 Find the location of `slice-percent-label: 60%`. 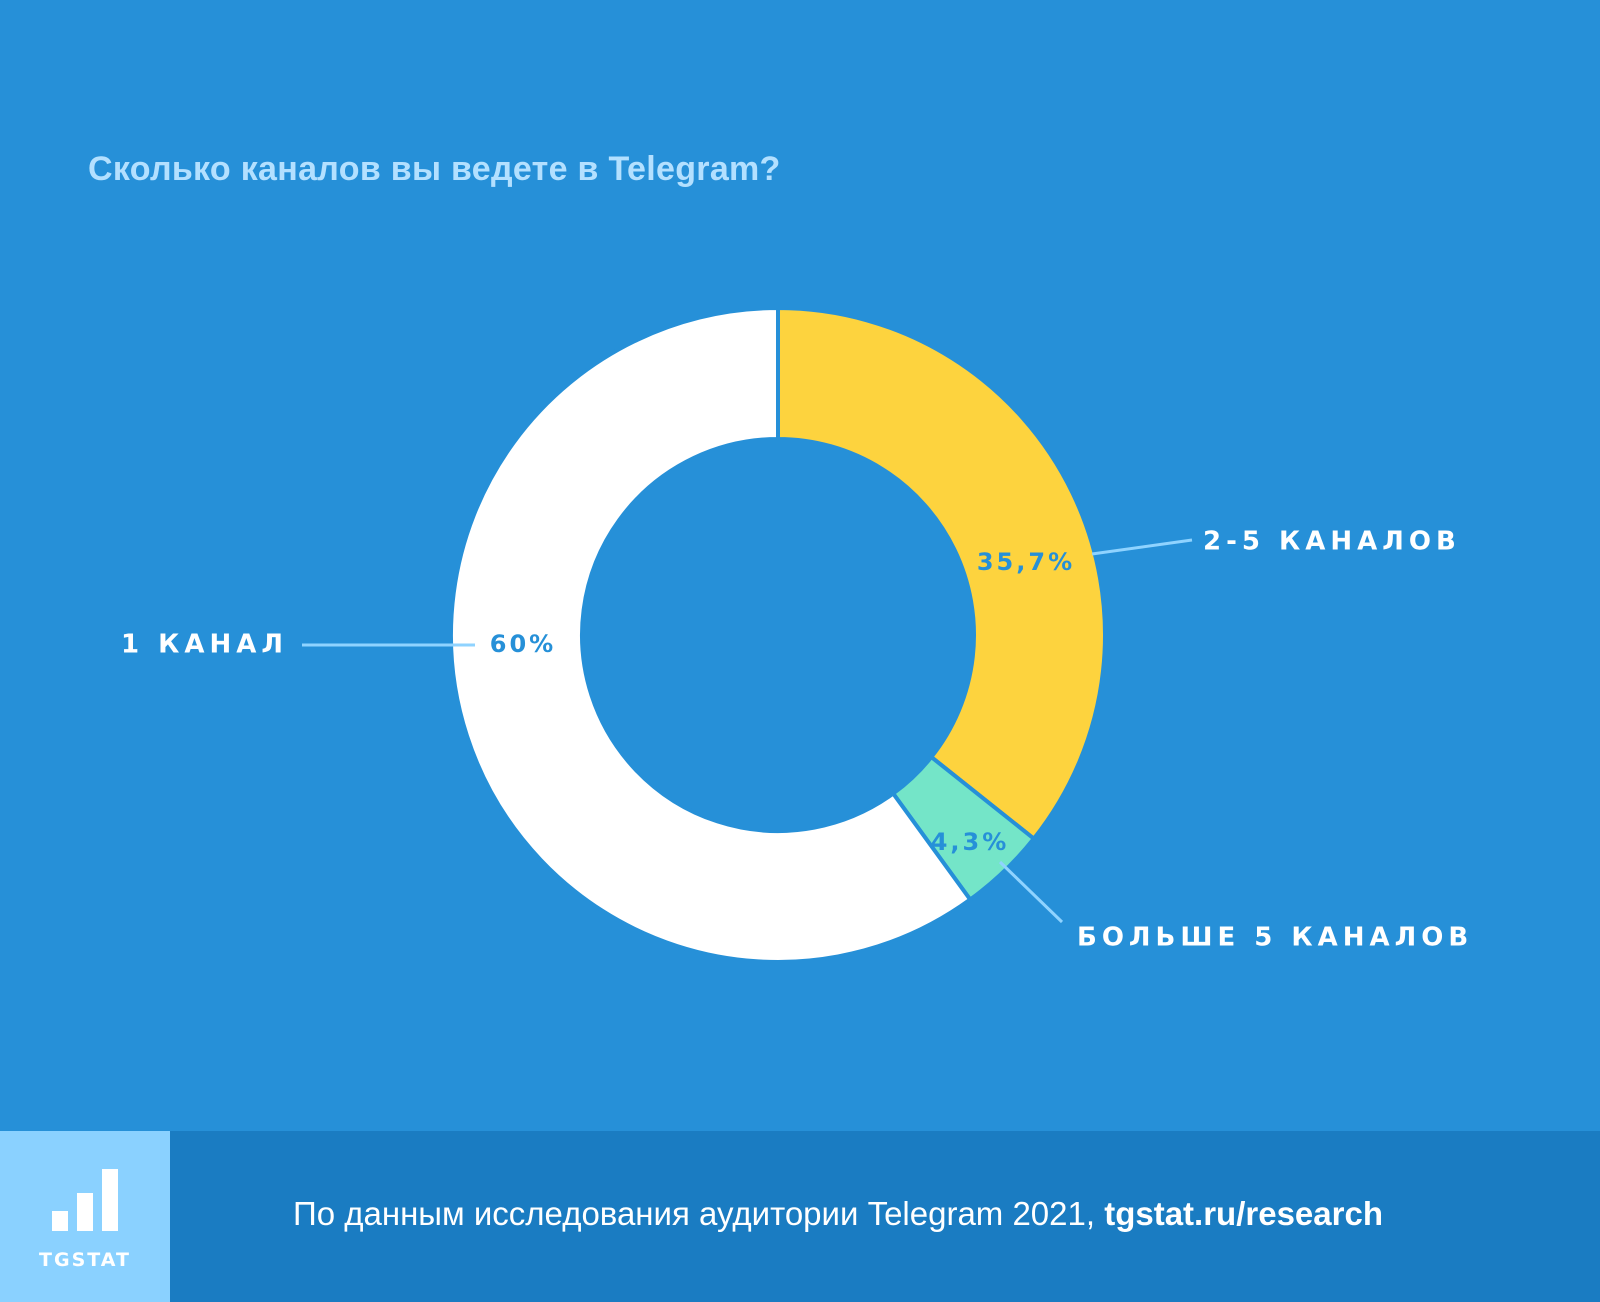

slice-percent-label: 60% is located at coordinates (523, 644).